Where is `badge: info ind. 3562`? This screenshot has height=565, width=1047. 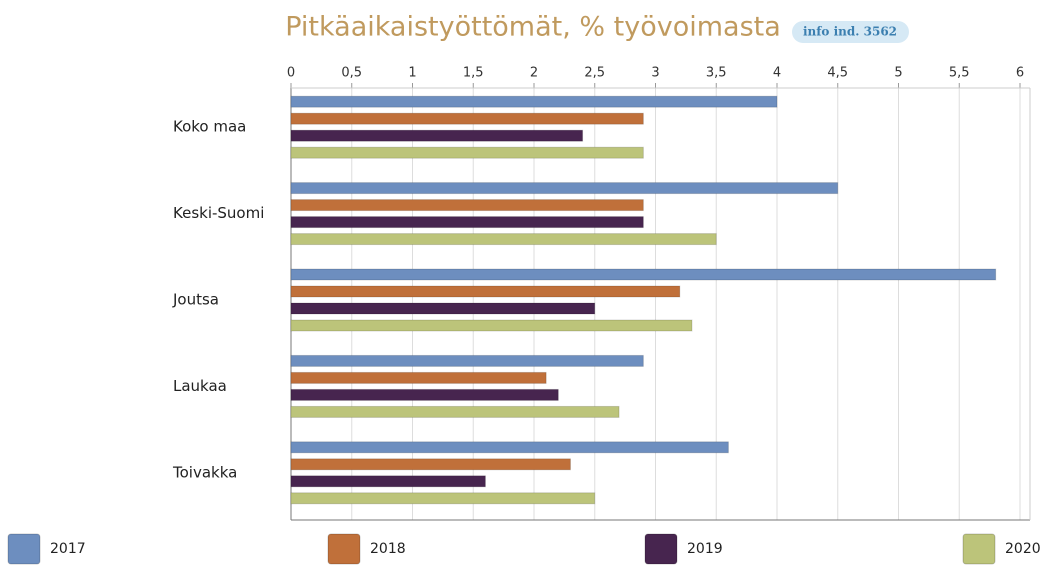
badge: info ind. 3562 is located at coordinates (850, 32).